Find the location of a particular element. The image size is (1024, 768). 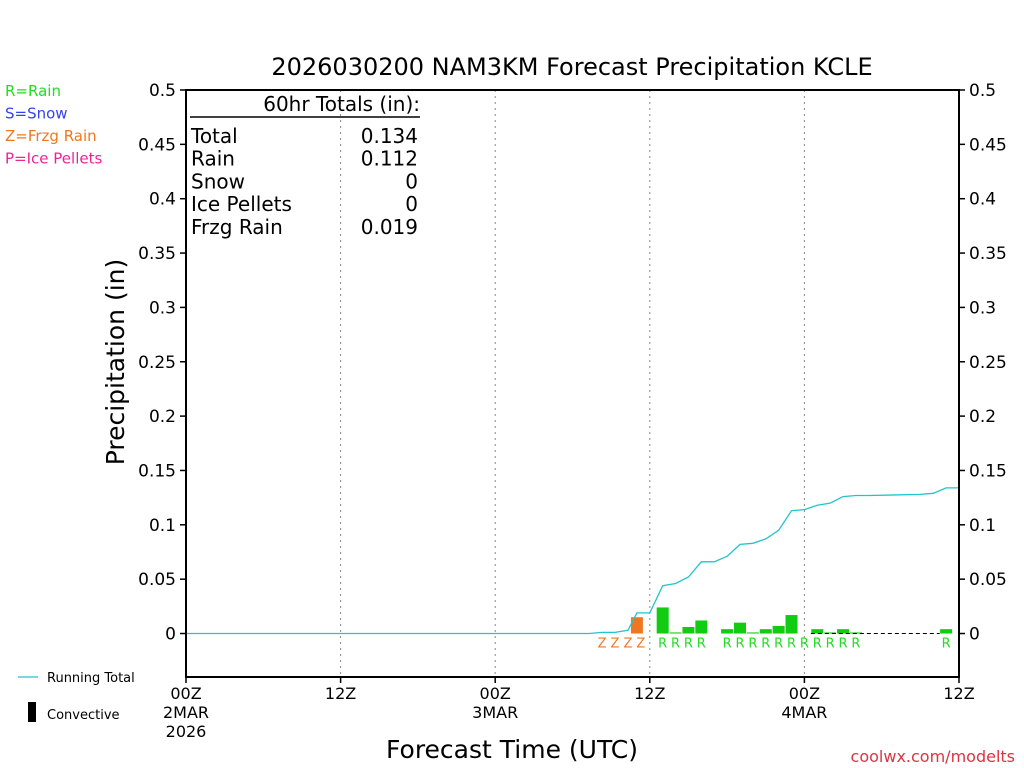

totals-header: 60hr Totals (in): is located at coordinates (341, 104).